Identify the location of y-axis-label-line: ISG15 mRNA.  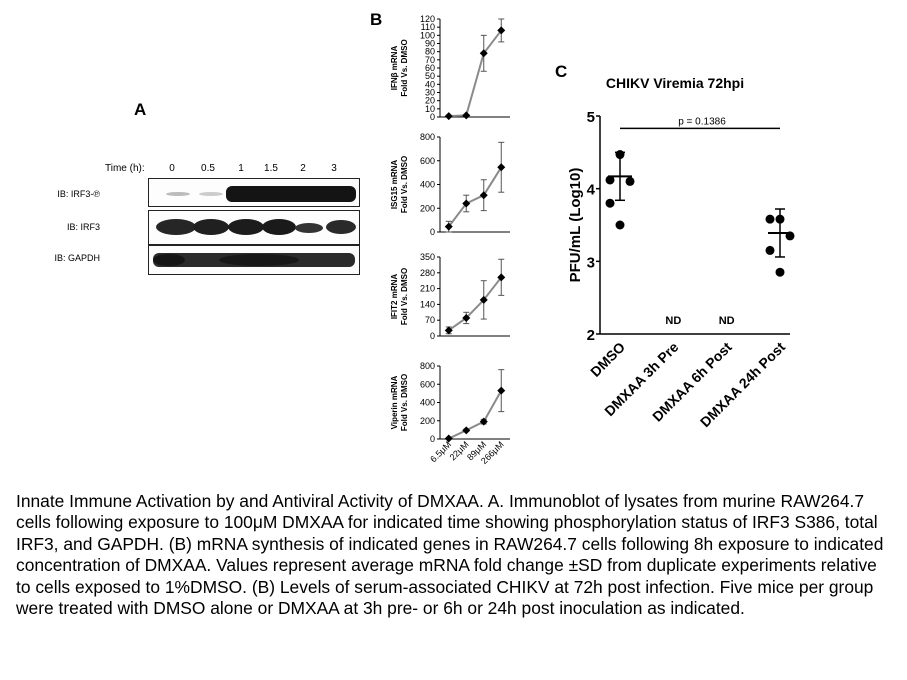
(394, 185).